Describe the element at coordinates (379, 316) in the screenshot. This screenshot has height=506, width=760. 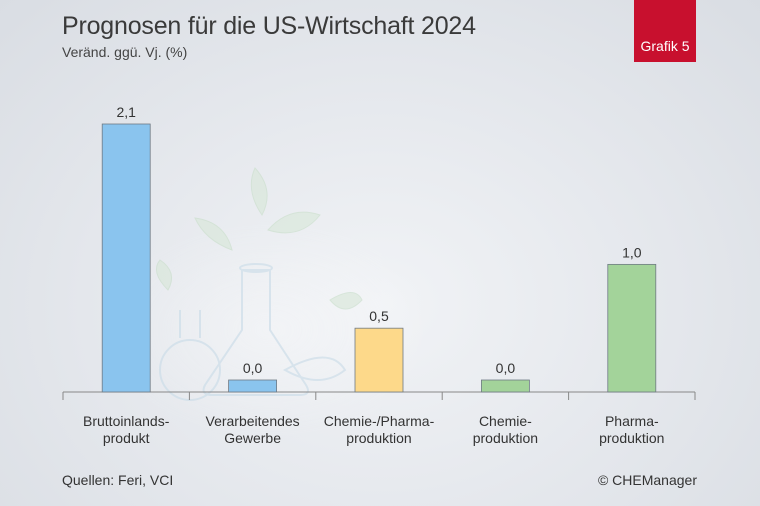
I see `bar-value-label: 0,5` at that location.